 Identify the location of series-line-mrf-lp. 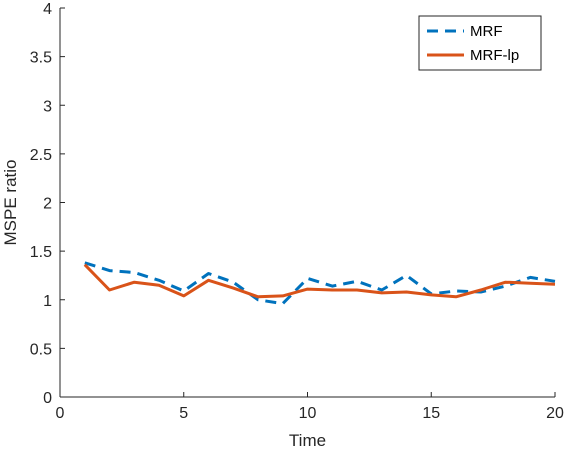
(319, 281).